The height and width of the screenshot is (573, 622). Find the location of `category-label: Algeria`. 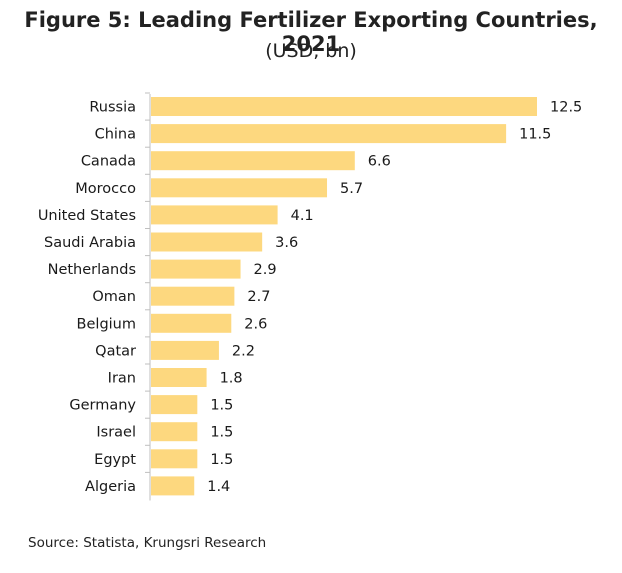

category-label: Algeria is located at coordinates (110, 487).